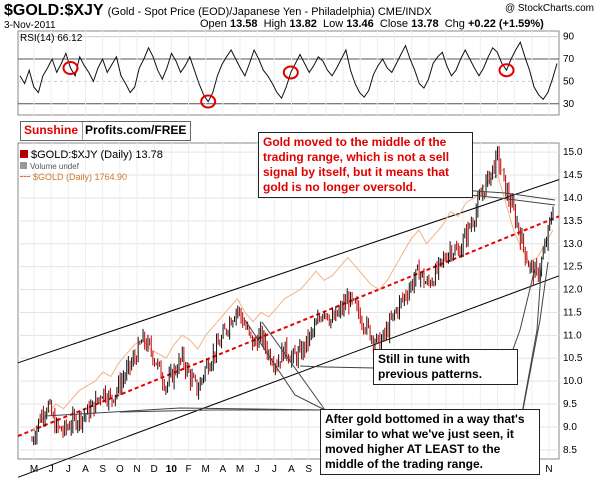  I want to click on close-value: 13.78, so click(425, 24).